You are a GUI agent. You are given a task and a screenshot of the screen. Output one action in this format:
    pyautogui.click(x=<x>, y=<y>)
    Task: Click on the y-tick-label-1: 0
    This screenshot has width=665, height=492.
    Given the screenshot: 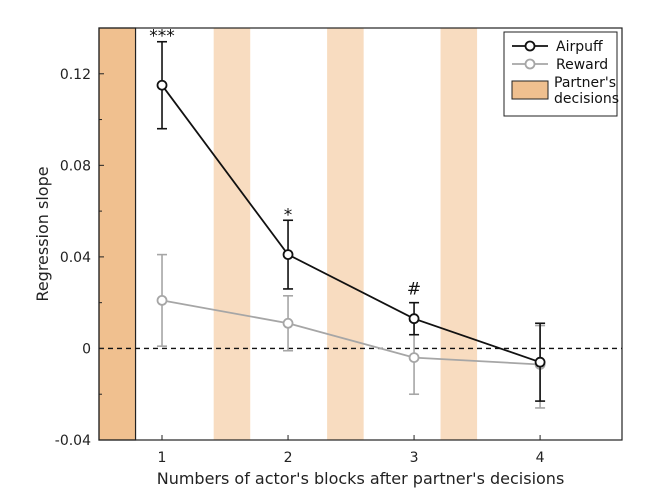 What is the action you would take?
    pyautogui.click(x=86, y=349)
    